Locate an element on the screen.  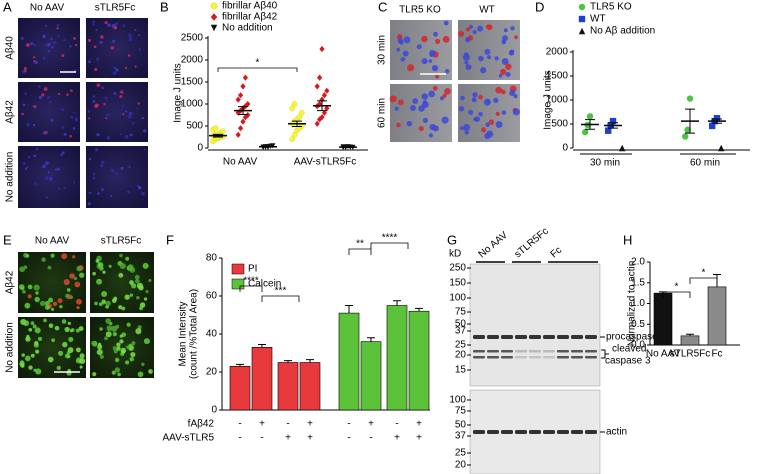
lane-label: Fc is located at coordinates (557, 253).